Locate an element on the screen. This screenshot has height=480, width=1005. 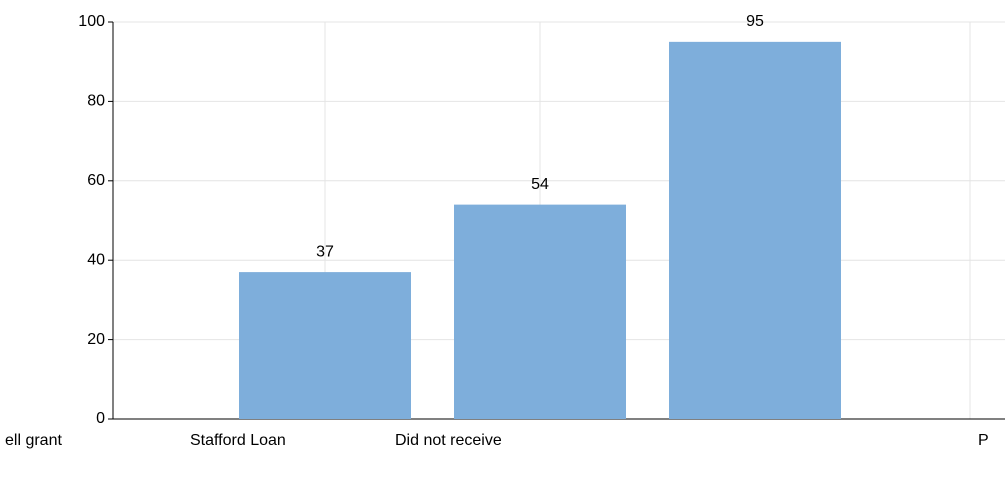
y-tick-label: 80 is located at coordinates (96, 101).